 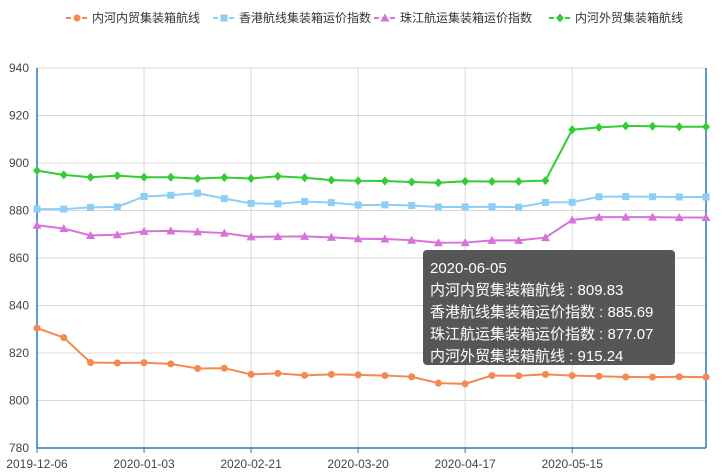 What do you see at coordinates (19, 258) in the screenshot?
I see `y-tick-label: 860` at bounding box center [19, 258].